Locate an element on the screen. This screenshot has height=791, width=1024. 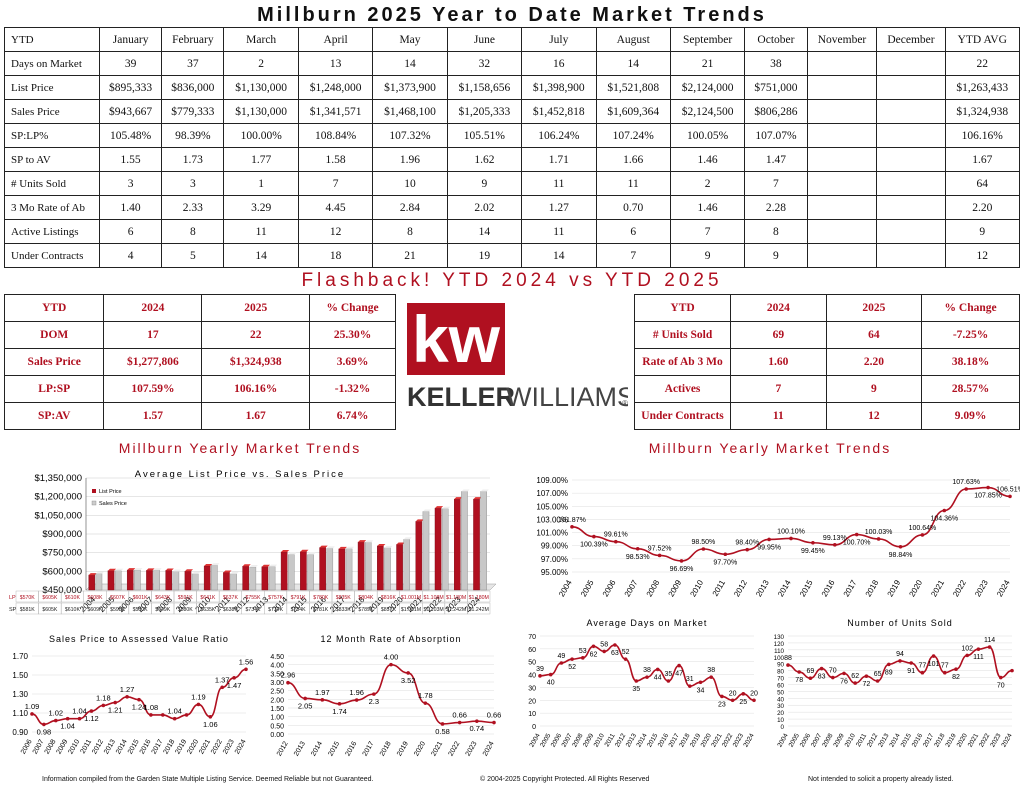
table-cell: 1.67 is located at coordinates (982, 159).